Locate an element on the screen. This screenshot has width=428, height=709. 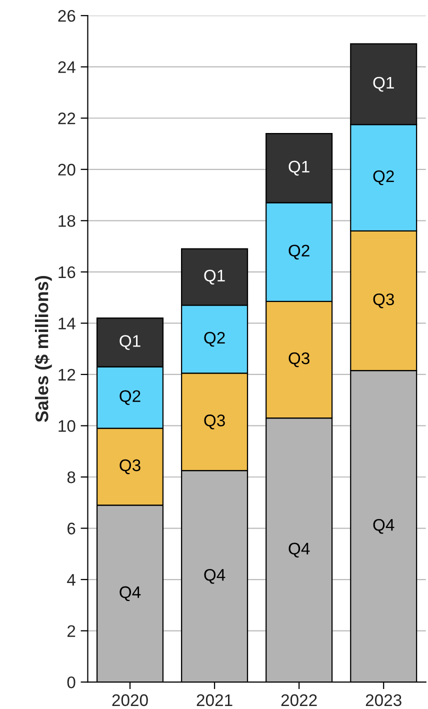
y-tick-label: 24 is located at coordinates (67, 67).